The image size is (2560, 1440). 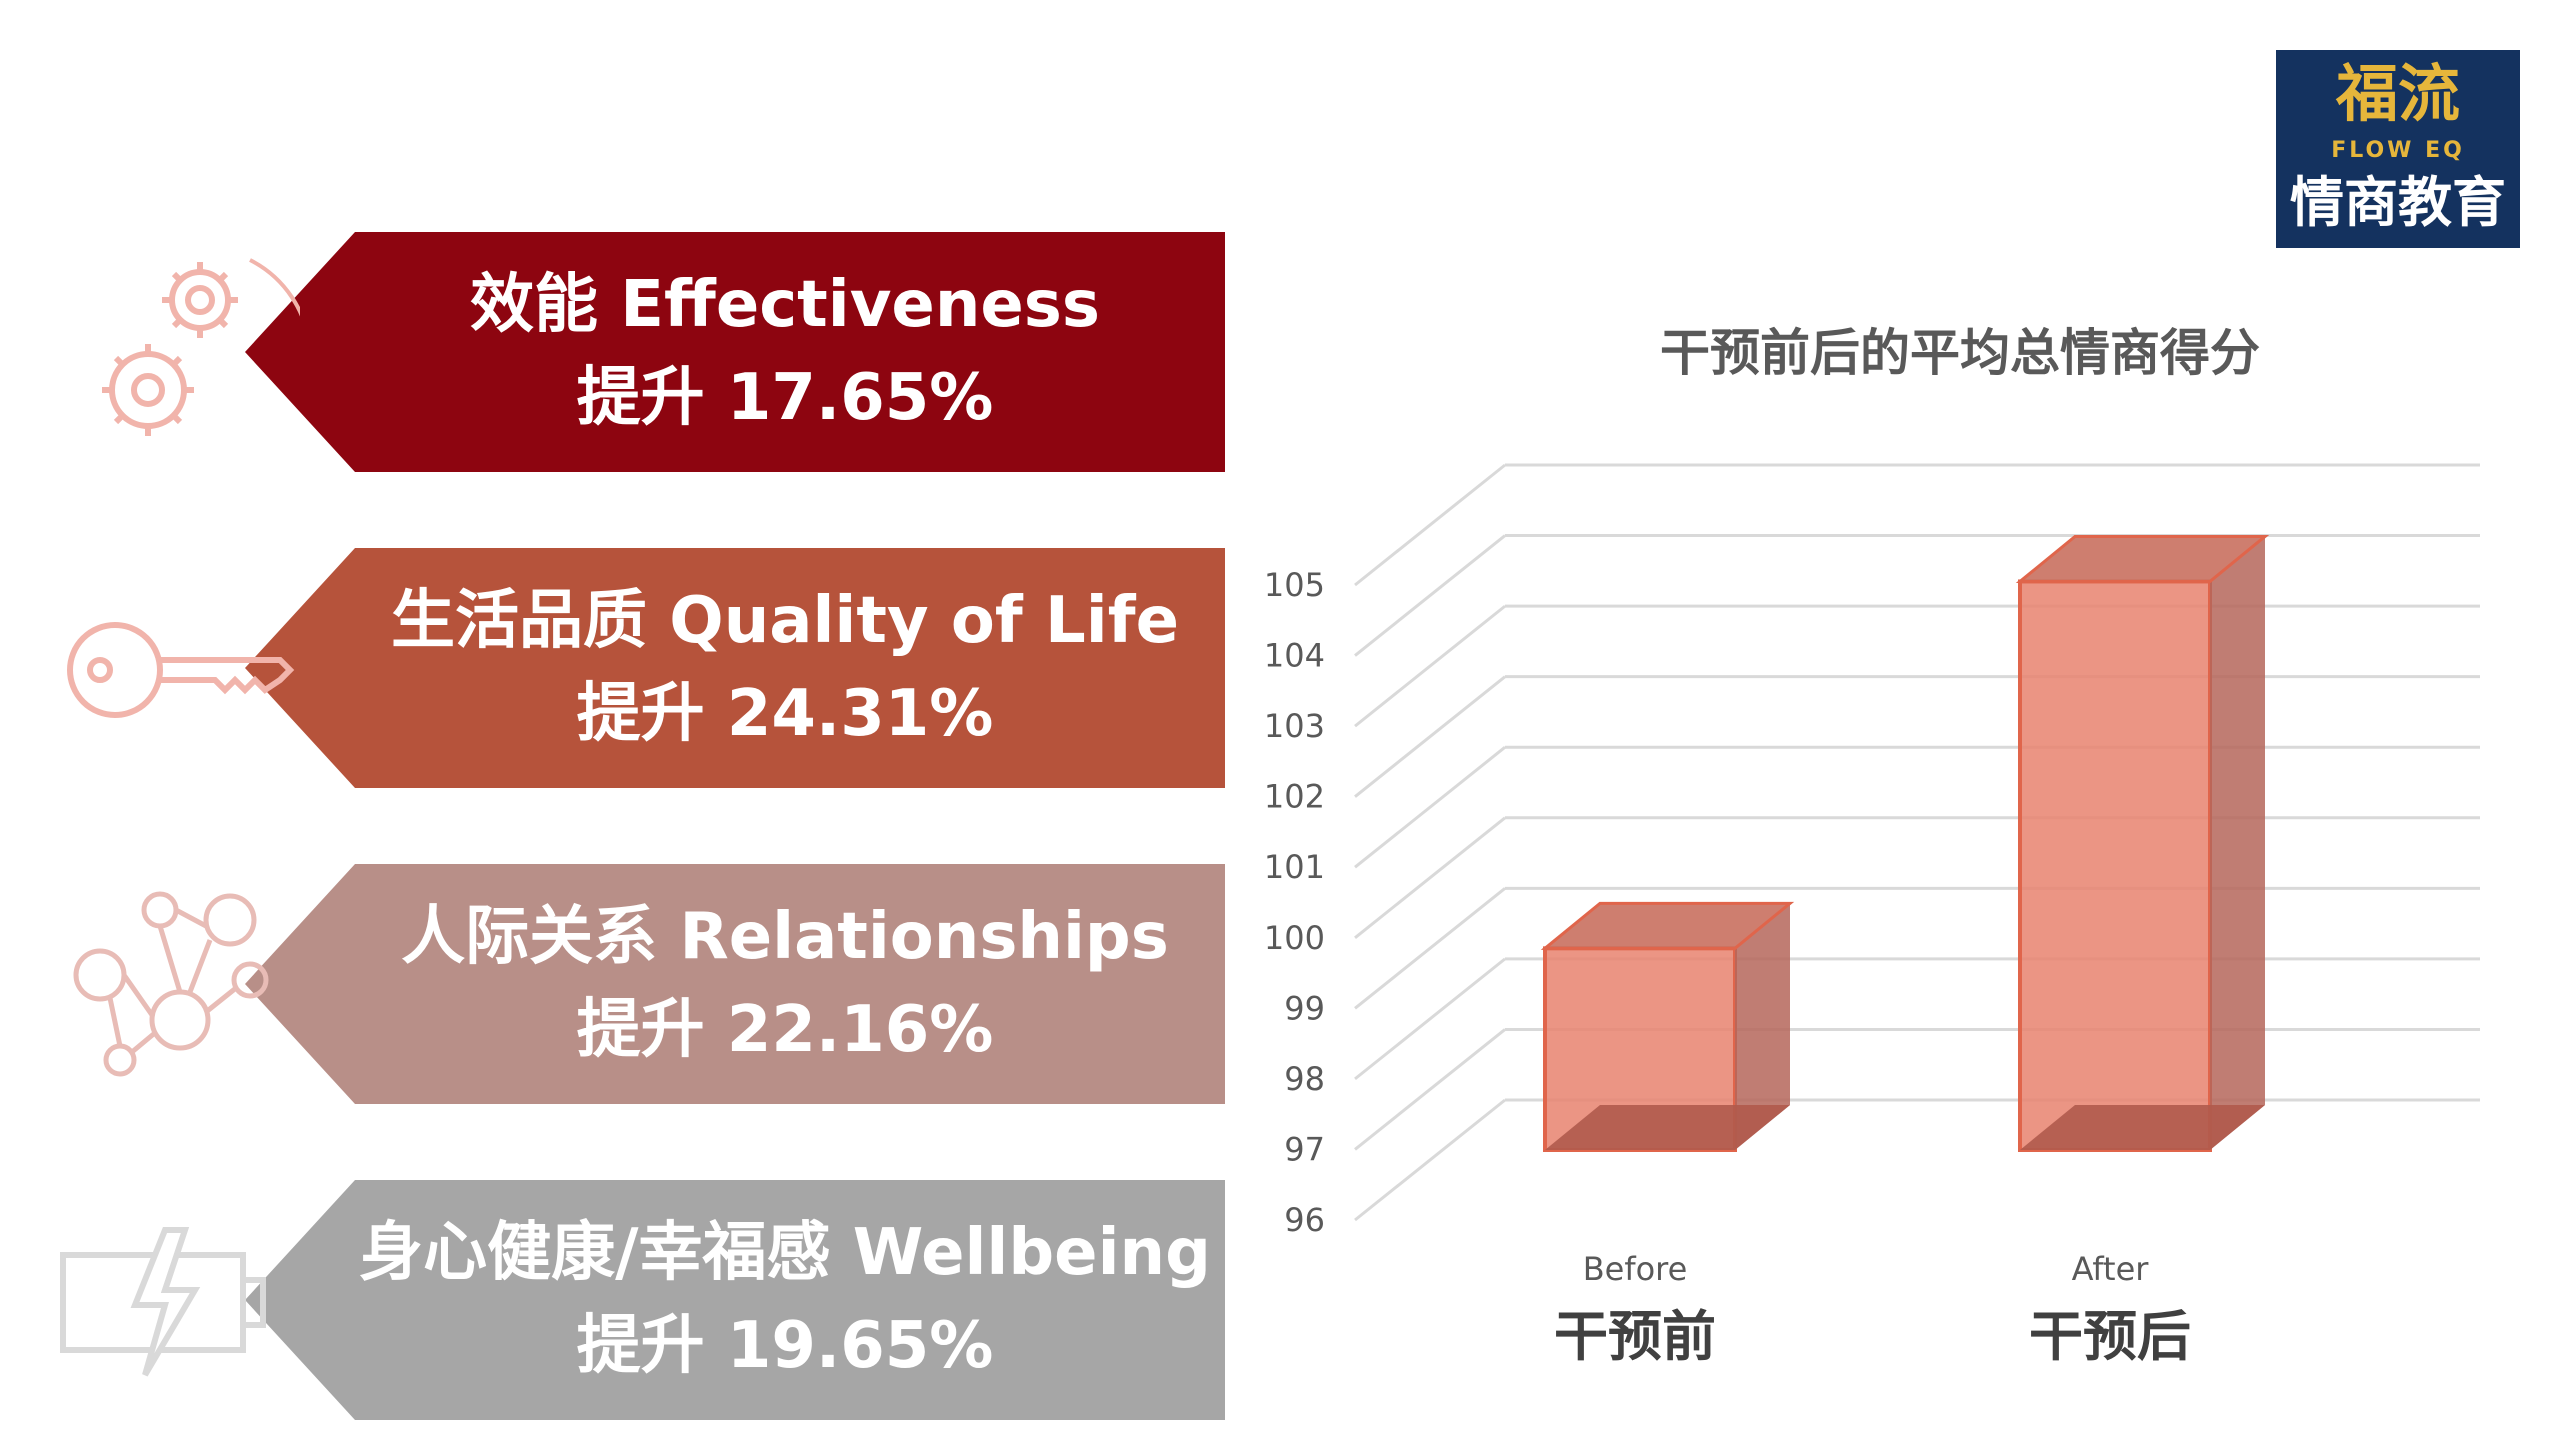 What do you see at coordinates (785, 1252) in the screenshot?
I see `banner-title: 身心健康/幸福感 Wellbeing` at bounding box center [785, 1252].